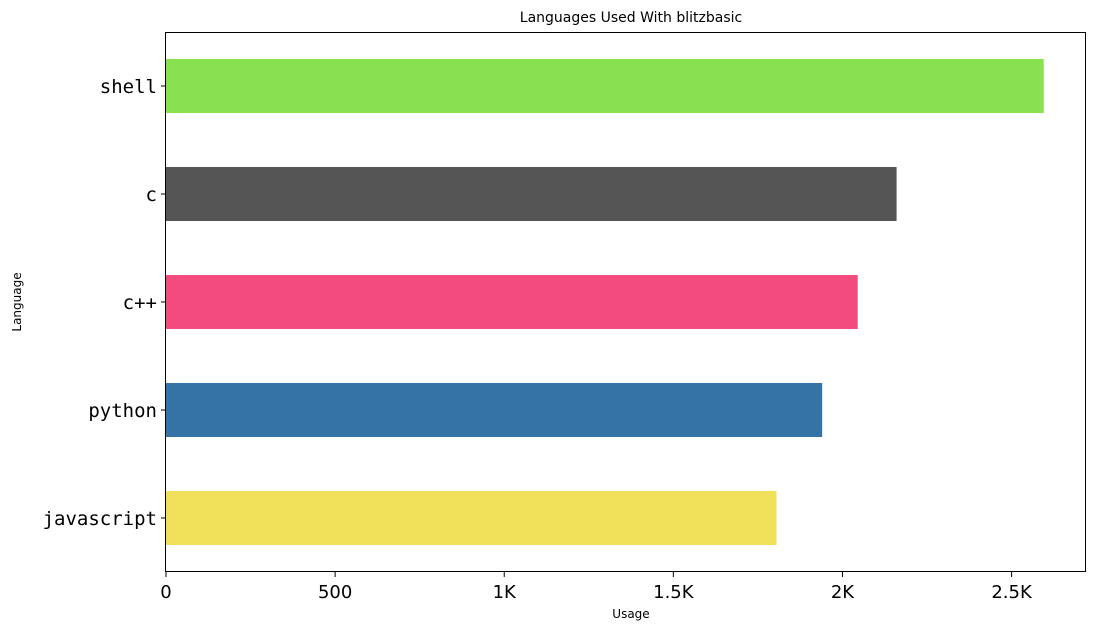 Image resolution: width=1105 pixels, height=630 pixels. What do you see at coordinates (140, 303) in the screenshot?
I see `y-tick-label: c++` at bounding box center [140, 303].